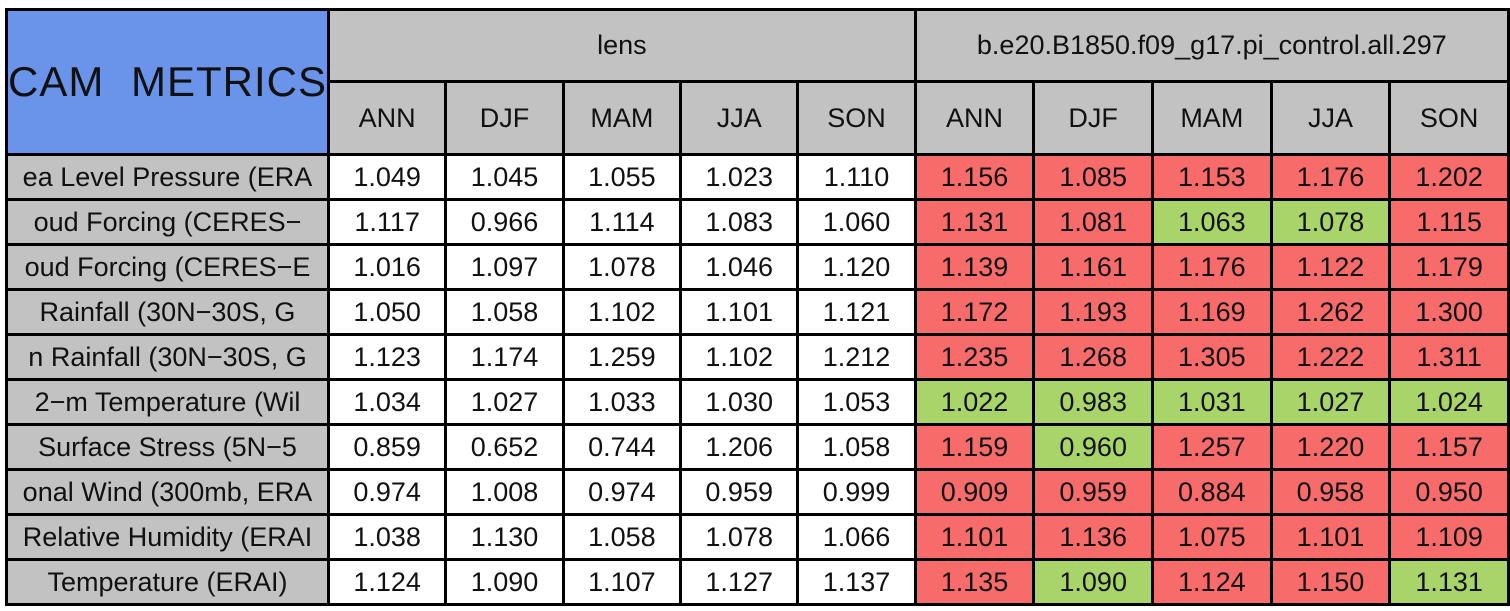 Image resolution: width=1510 pixels, height=611 pixels. I want to click on metric-value-lens: 1.008, so click(504, 492).